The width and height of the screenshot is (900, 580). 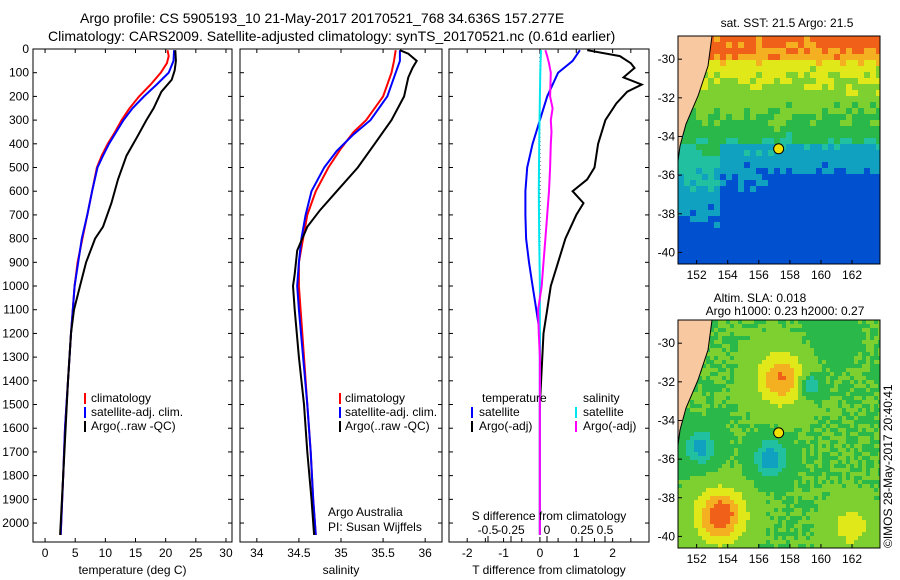 I want to click on legend-label: satellite, so click(x=499, y=412).